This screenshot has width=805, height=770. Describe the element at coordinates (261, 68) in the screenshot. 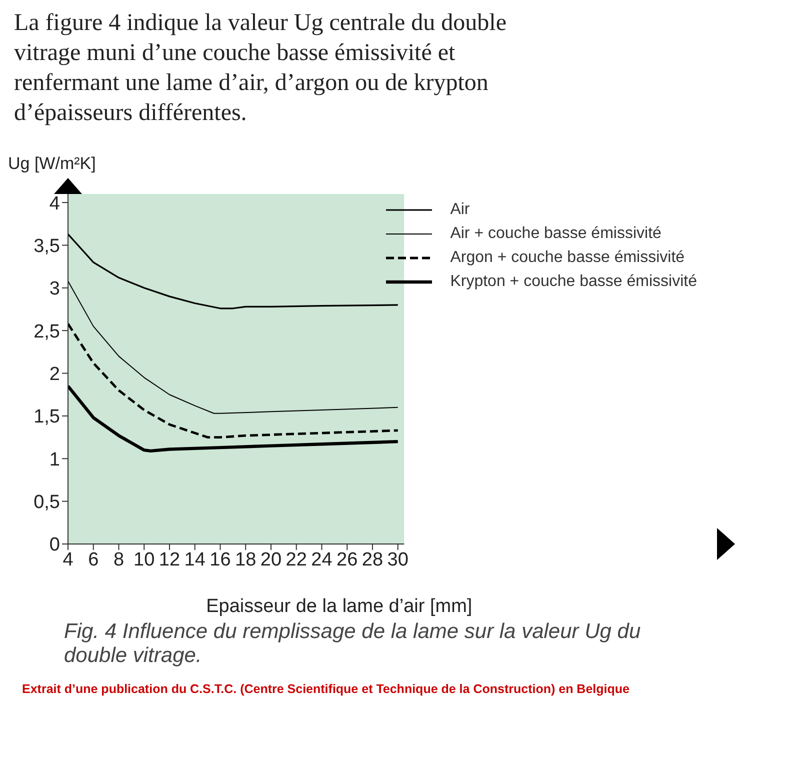

I see `chart-title: La figure 4 indique la valeur Ug centrale du double vitrage muni d’une couche basse émissivité et renfermant une lame d’air, d’argon ou de krypton d’épaisseurs différentes.` at that location.